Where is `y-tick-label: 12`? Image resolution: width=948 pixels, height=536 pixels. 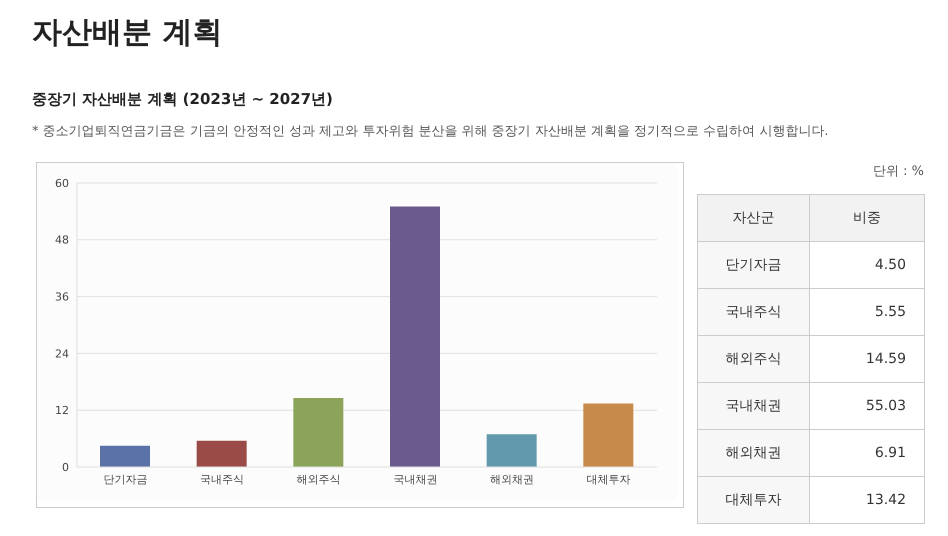
y-tick-label: 12 is located at coordinates (62, 411).